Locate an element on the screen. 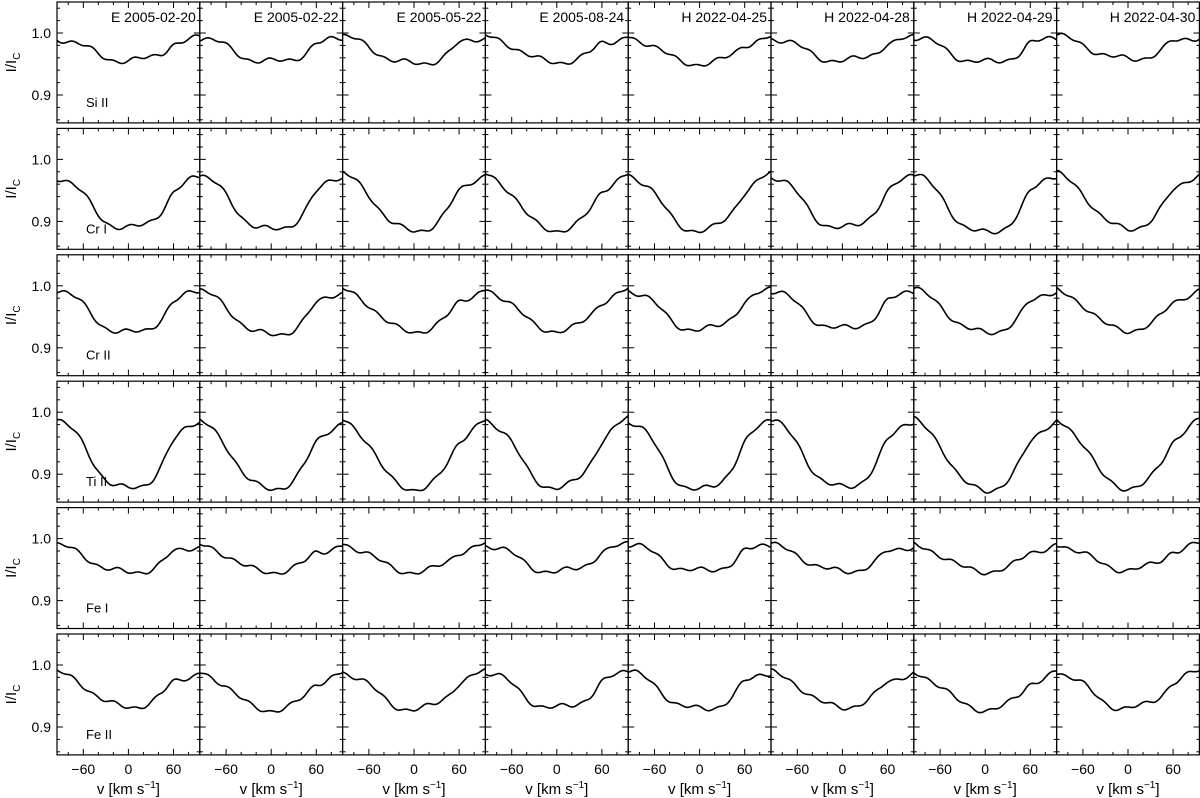 Image resolution: width=1200 pixels, height=798 pixels. column-header: E 2005-05-22 is located at coordinates (439, 17).